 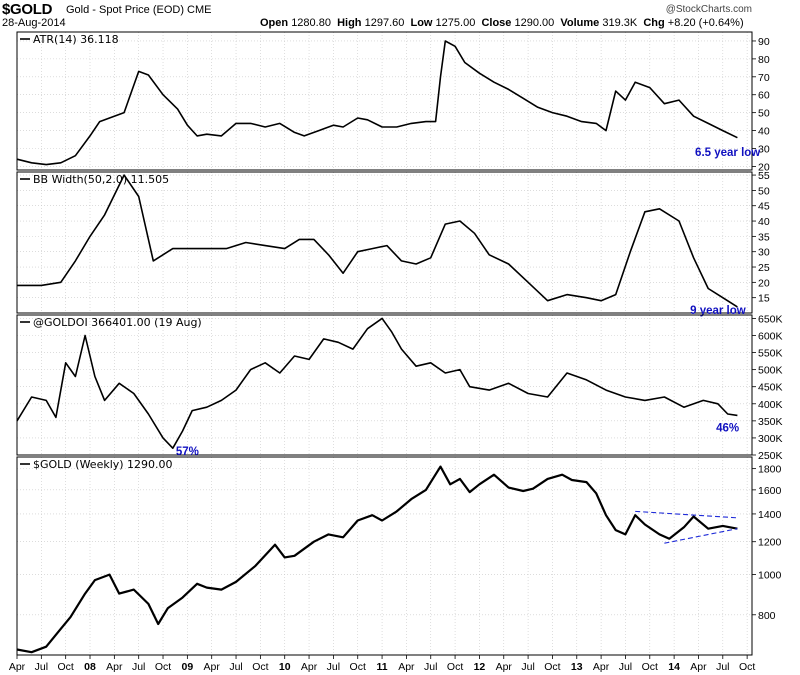 What do you see at coordinates (382, 667) in the screenshot?
I see `x-tick-label: 11` at bounding box center [382, 667].